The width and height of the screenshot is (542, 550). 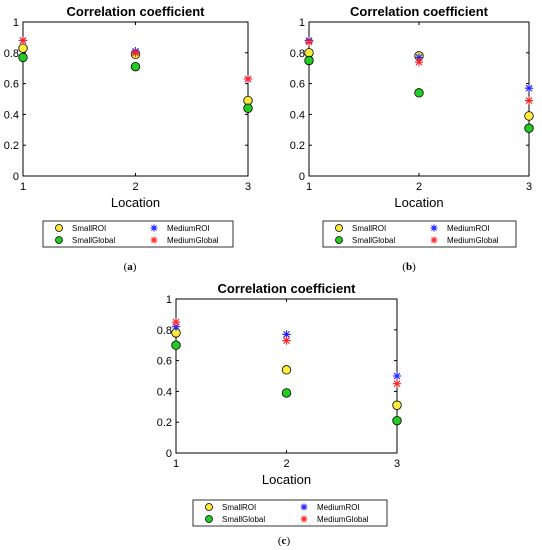 I want to click on caption-label: (b), so click(x=409, y=267).